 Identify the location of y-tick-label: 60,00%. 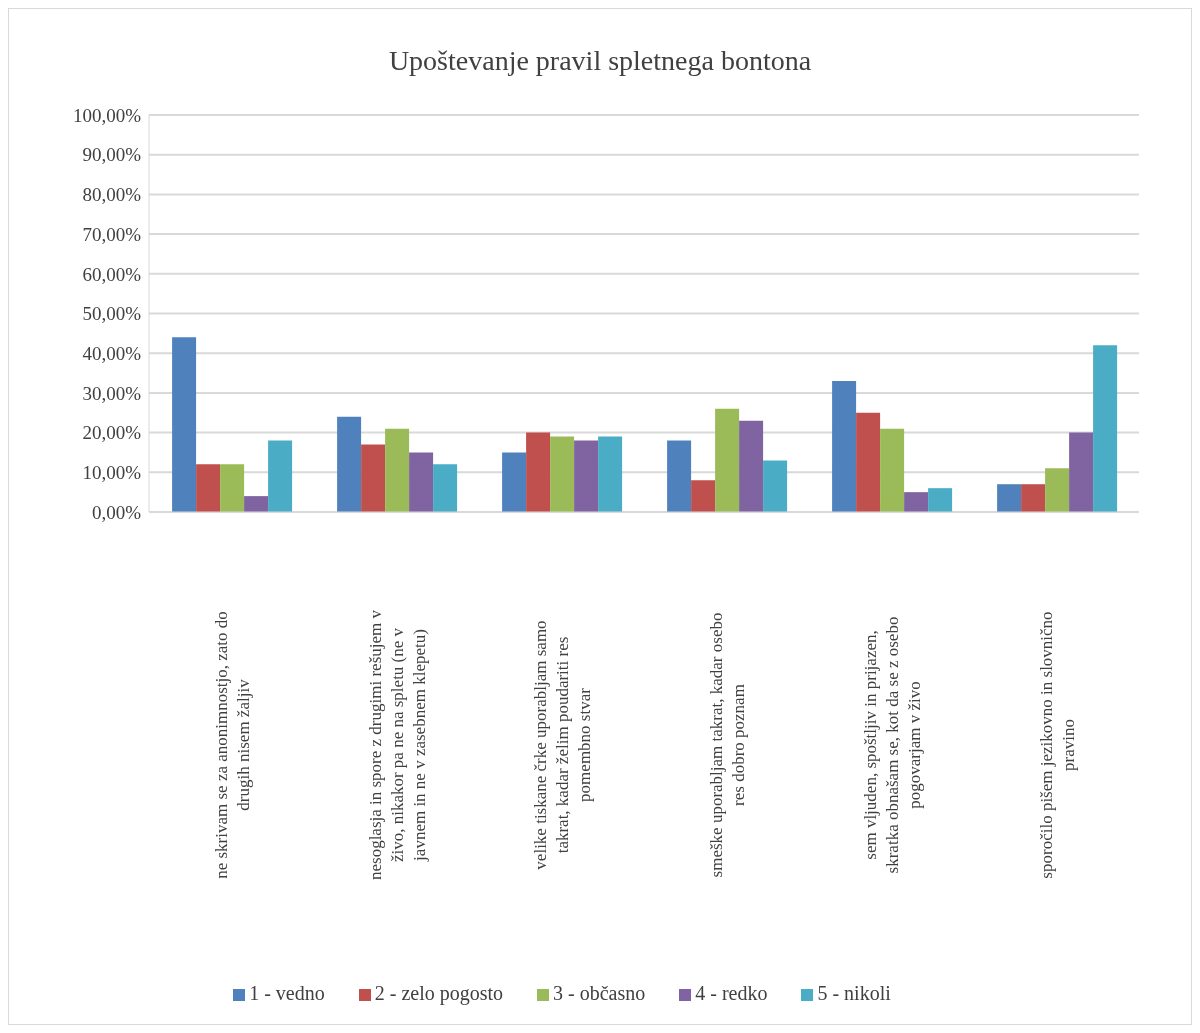
(112, 274).